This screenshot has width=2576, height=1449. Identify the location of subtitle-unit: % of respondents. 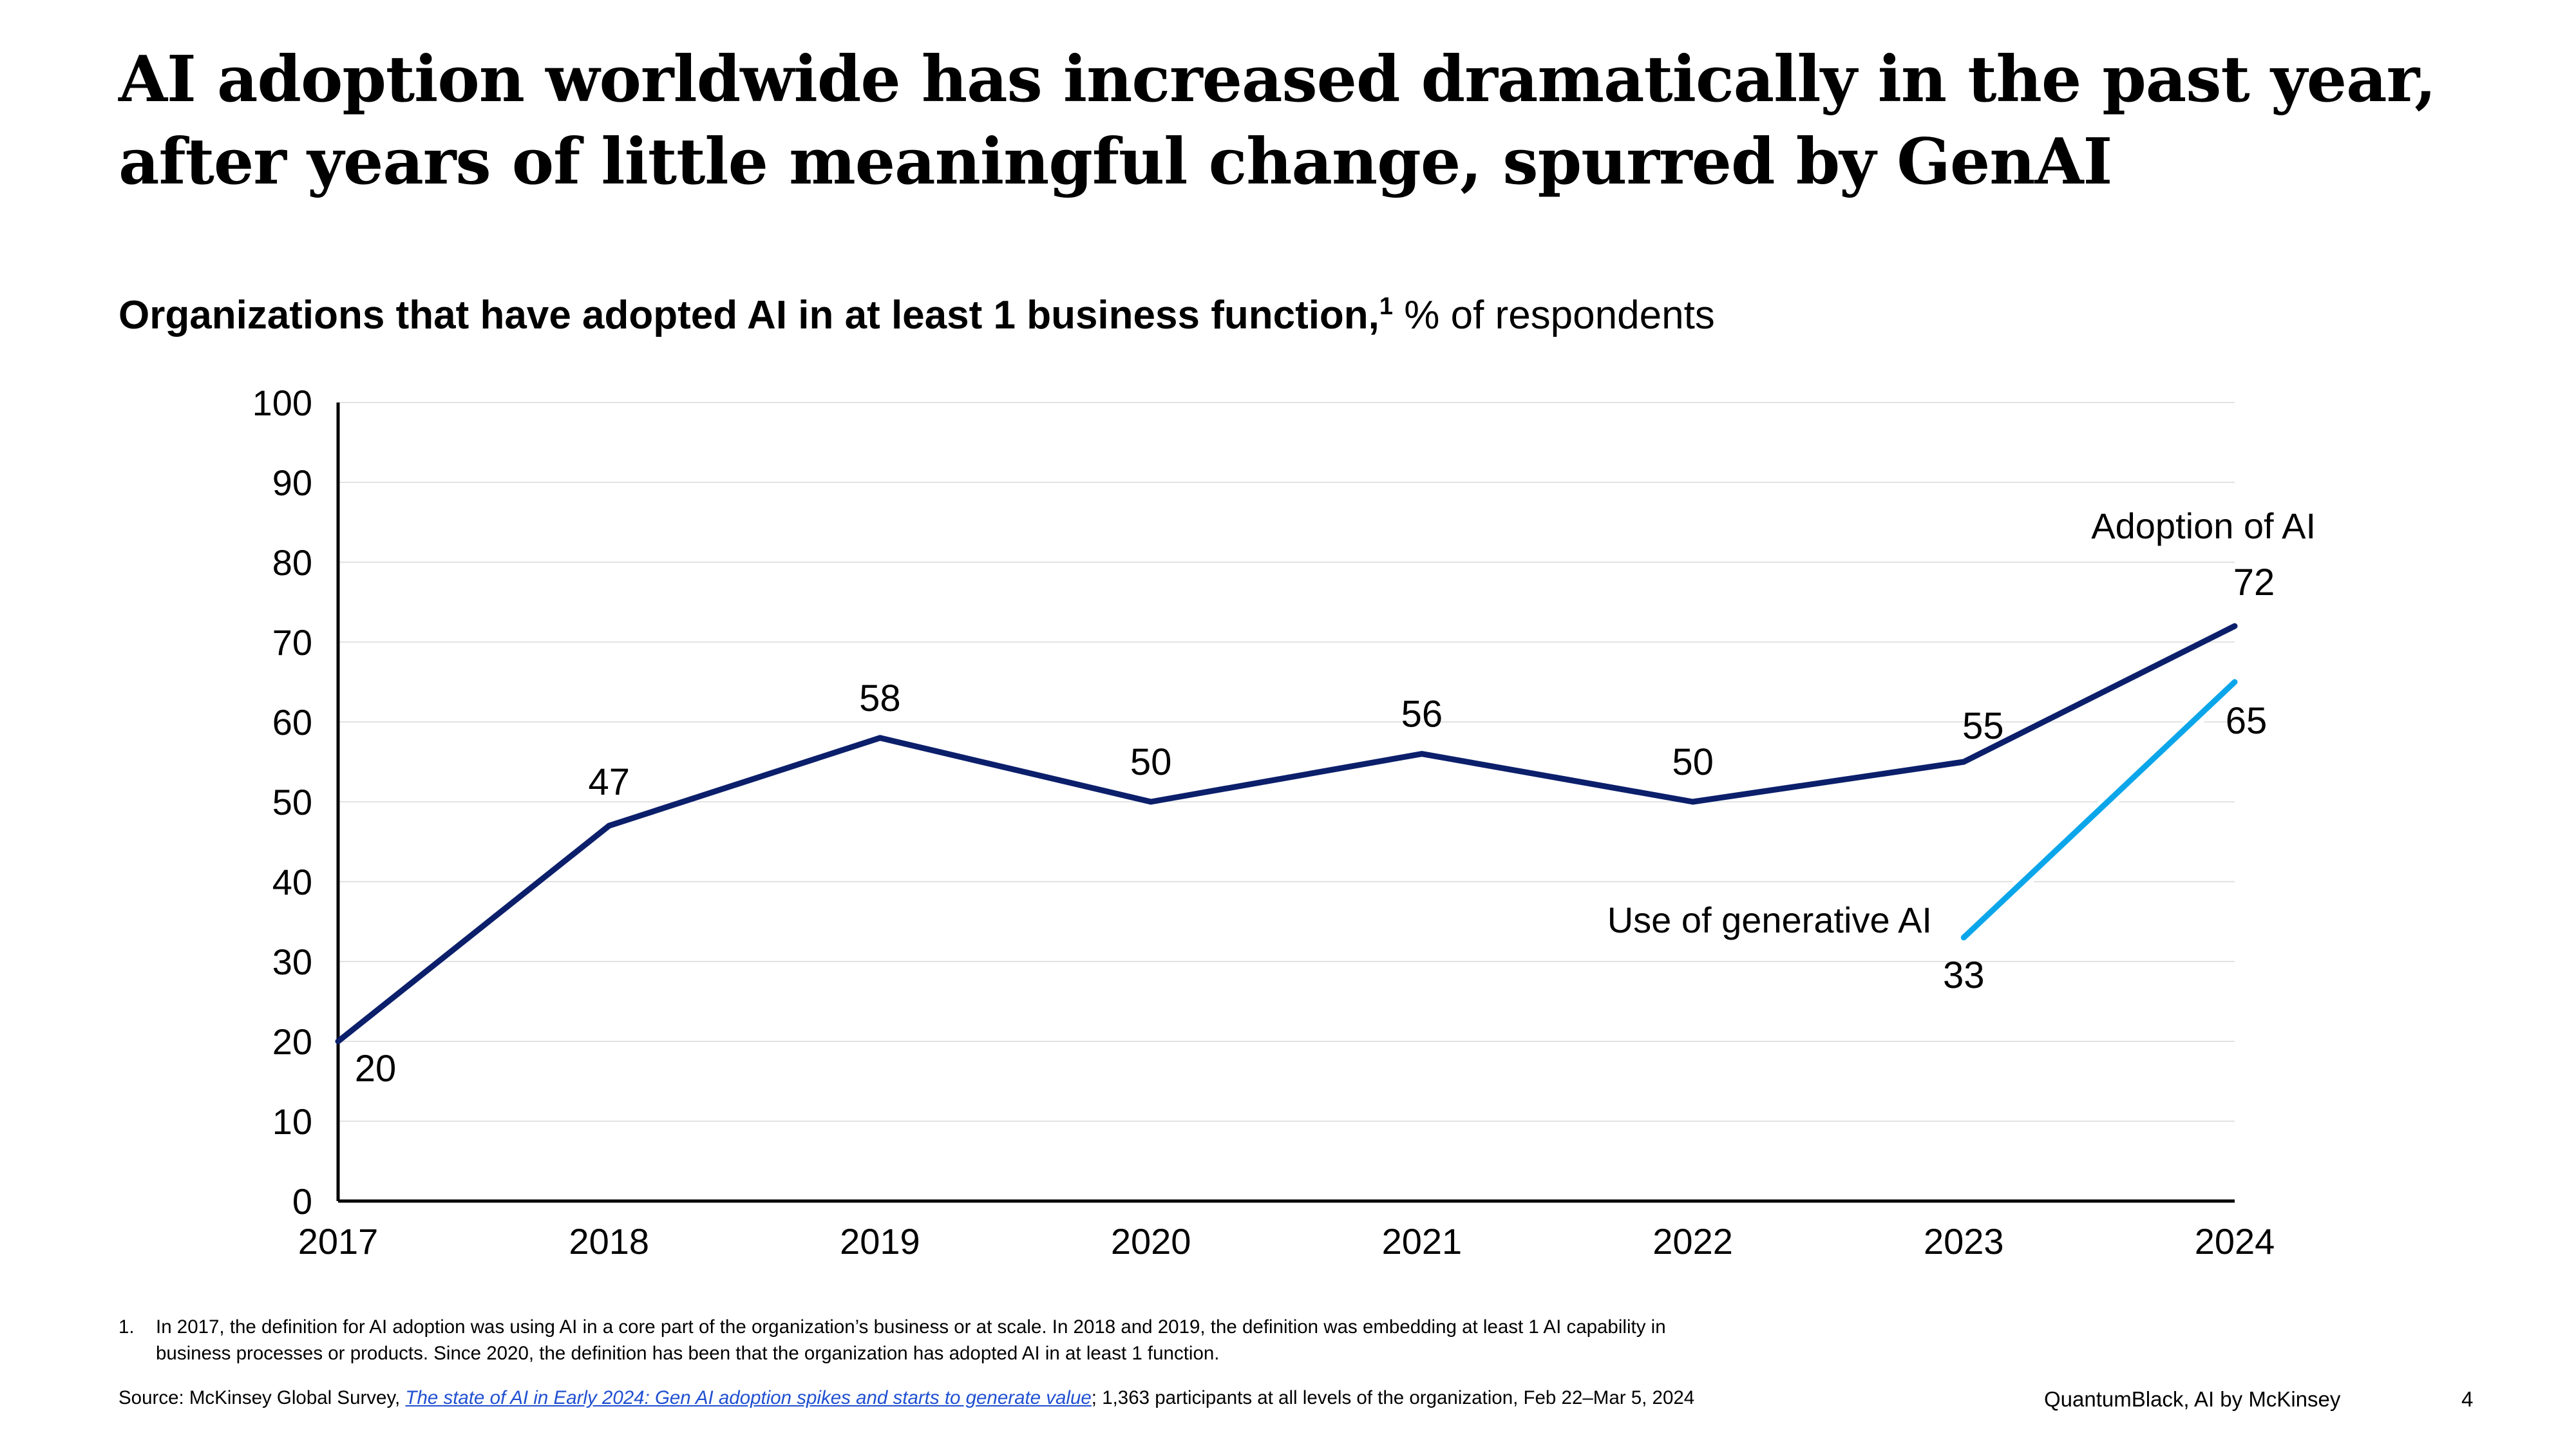
(1554, 315).